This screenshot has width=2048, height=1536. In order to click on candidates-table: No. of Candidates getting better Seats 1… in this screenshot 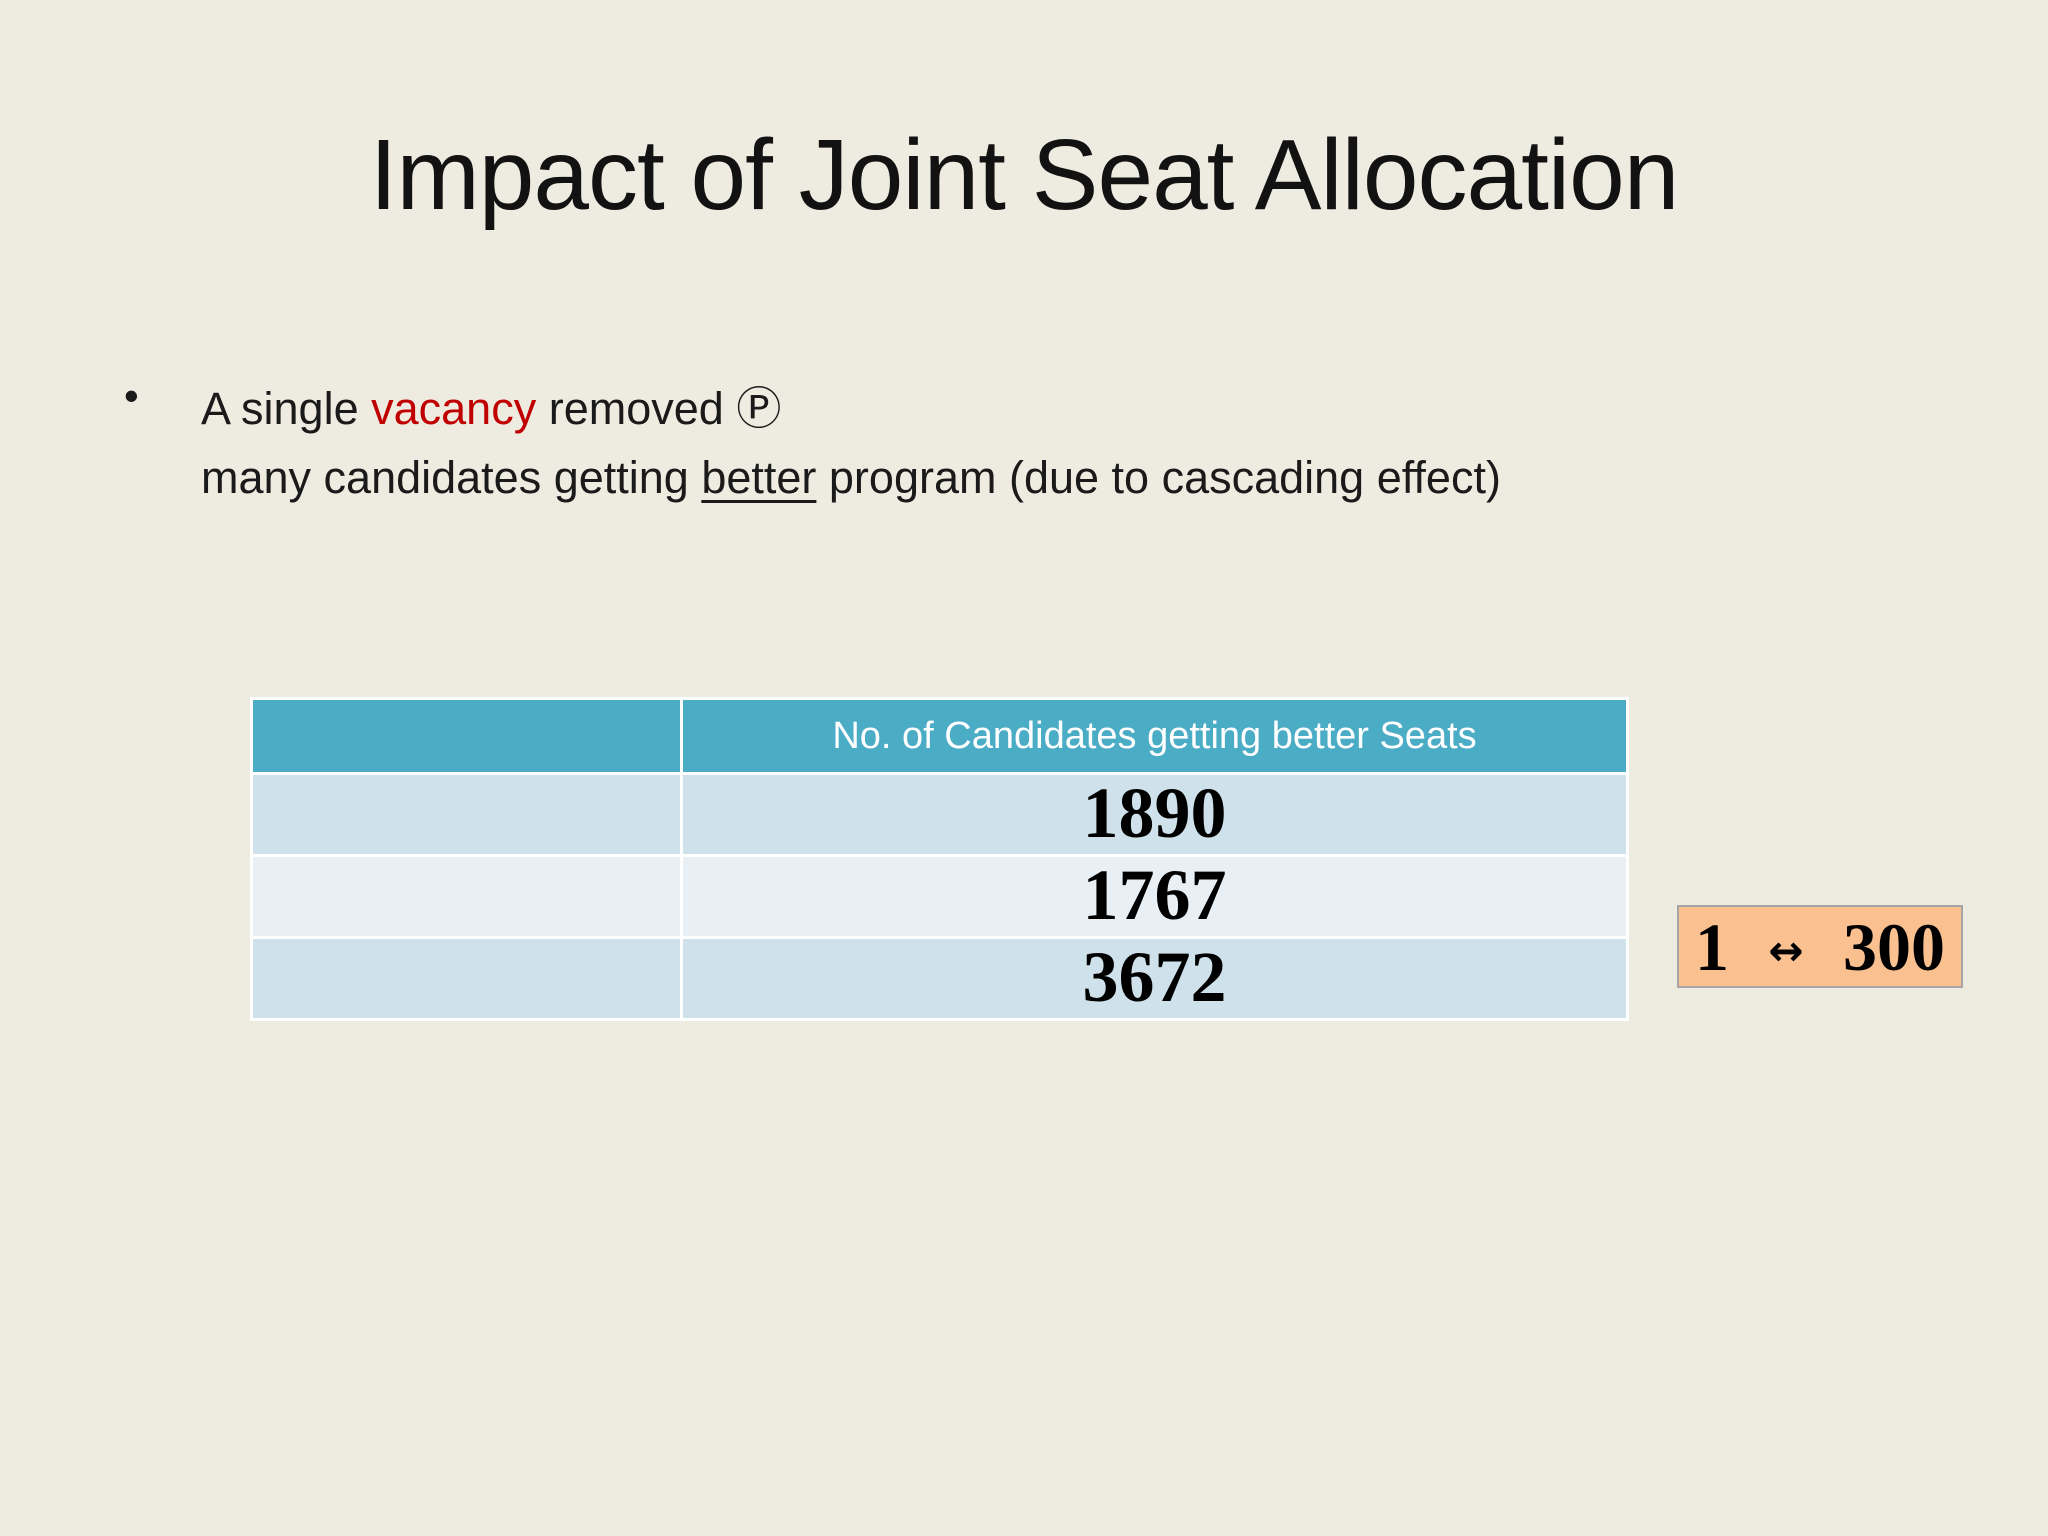, I will do `click(939, 859)`.